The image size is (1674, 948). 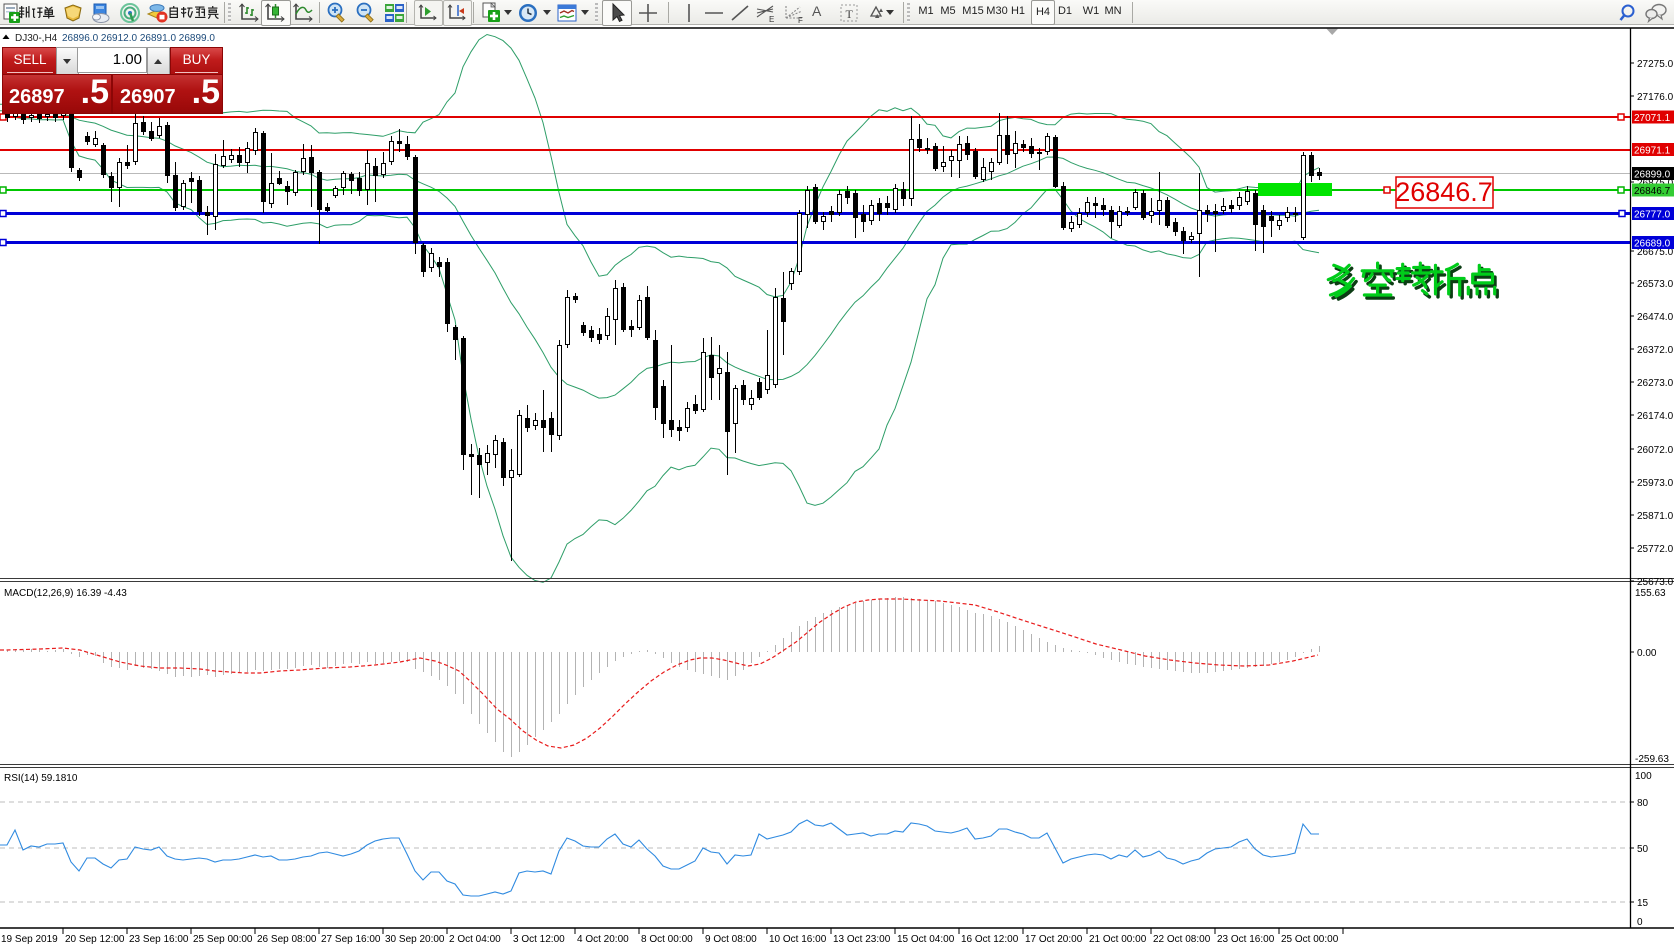 What do you see at coordinates (415, 939) in the screenshot?
I see `svg-text: 30 Sep 20:00` at bounding box center [415, 939].